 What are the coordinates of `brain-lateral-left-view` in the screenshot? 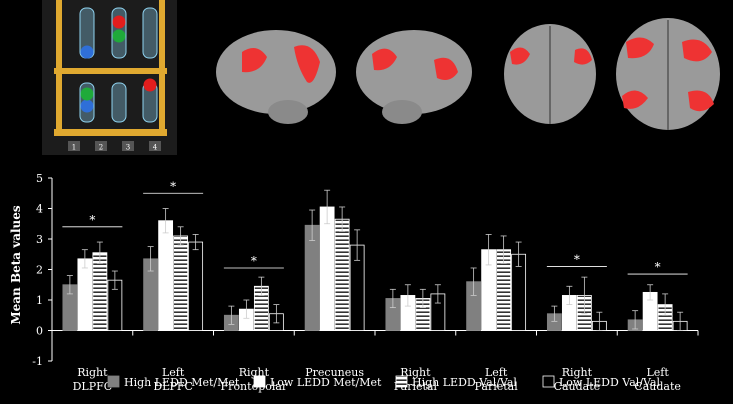 It's located at (276, 77).